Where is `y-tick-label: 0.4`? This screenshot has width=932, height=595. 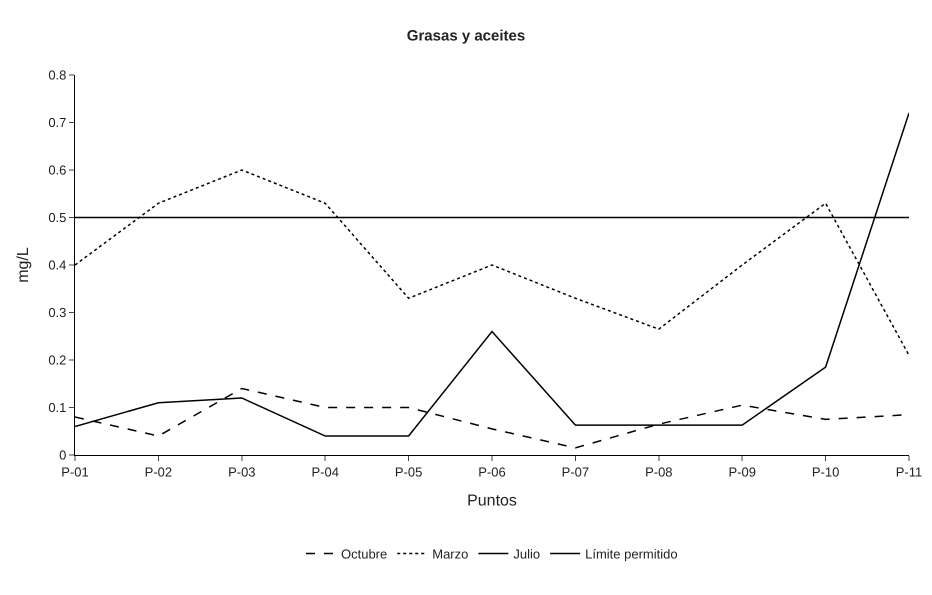
y-tick-label: 0.4 is located at coordinates (57, 265).